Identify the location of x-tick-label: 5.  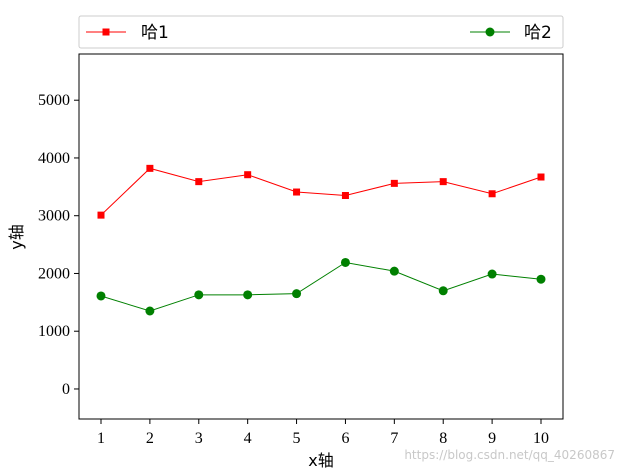
(297, 438).